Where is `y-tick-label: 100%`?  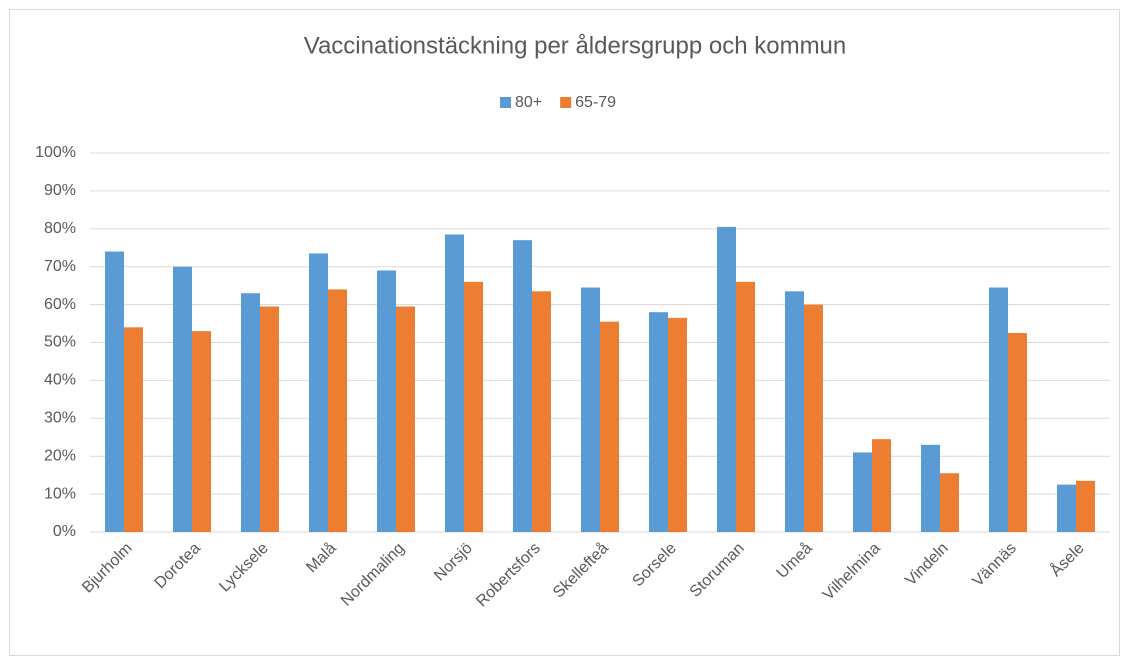 y-tick-label: 100% is located at coordinates (55, 152).